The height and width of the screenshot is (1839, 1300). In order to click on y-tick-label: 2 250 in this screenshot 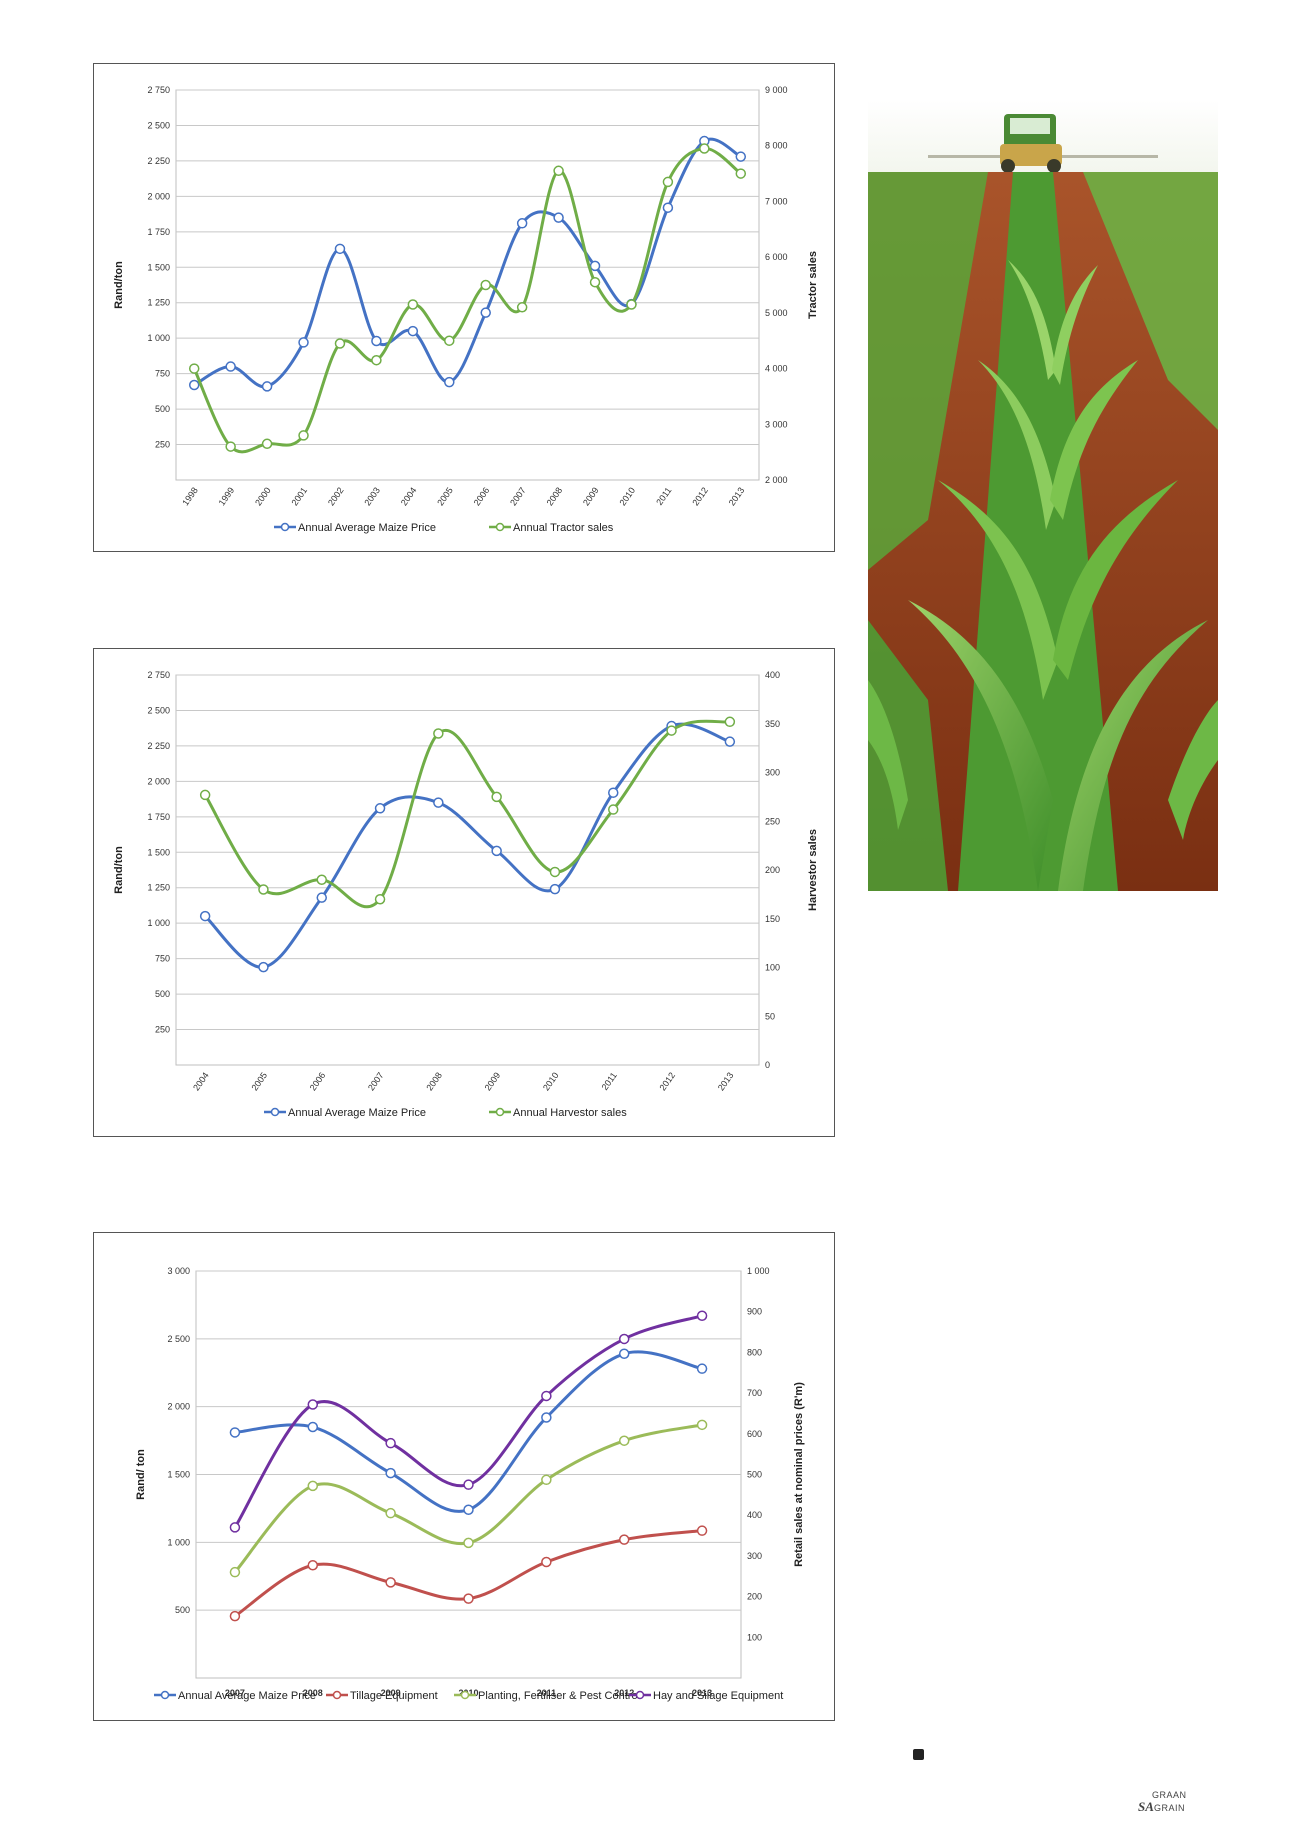, I will do `click(158, 161)`.